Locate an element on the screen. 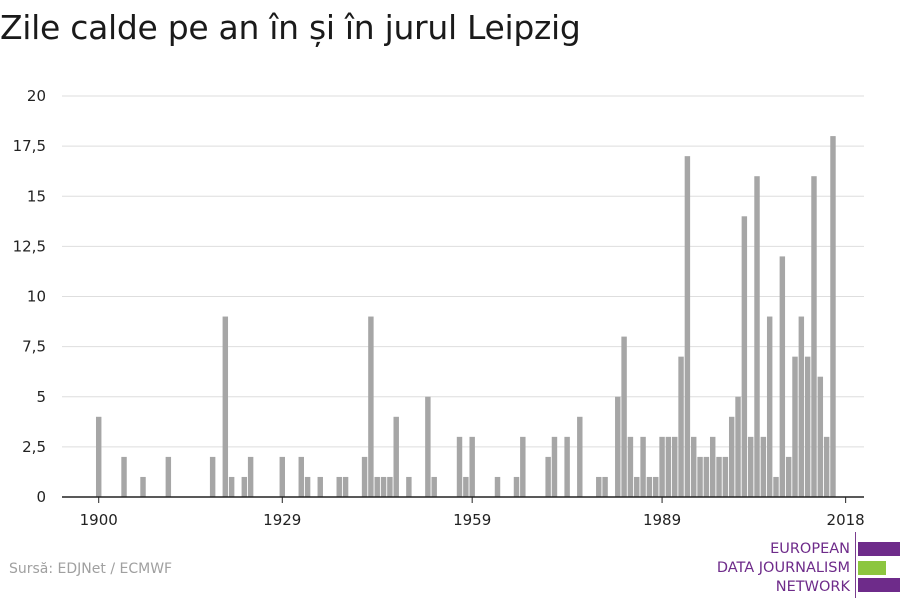  x-tick-label: 1989 is located at coordinates (662, 520).